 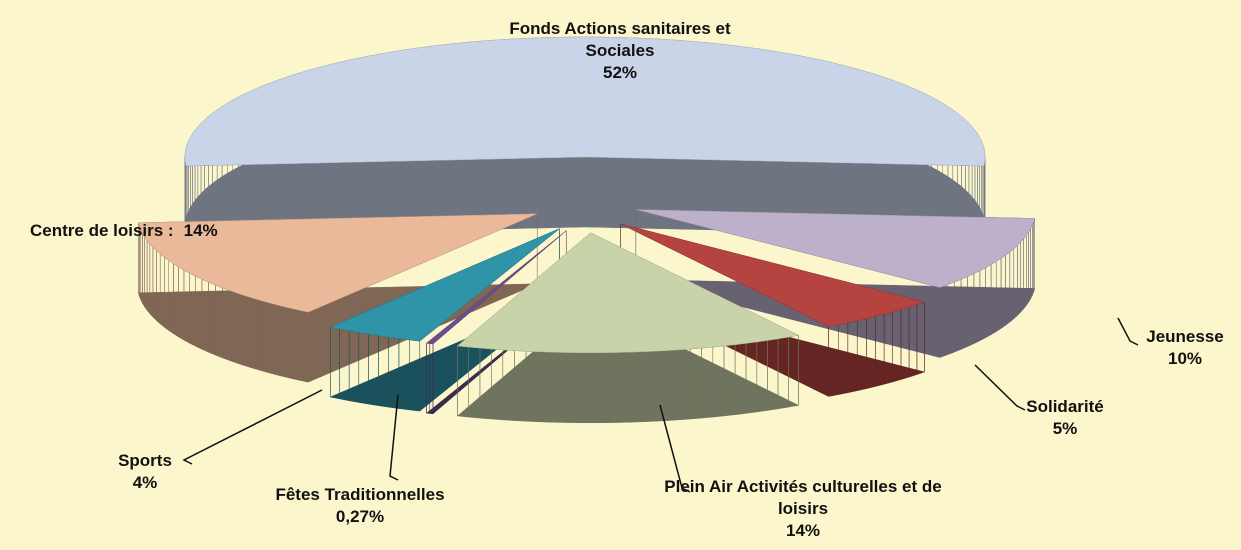 I want to click on slice-label: Fonds Actions sanitaires et Sociales 52%, so click(x=620, y=51).